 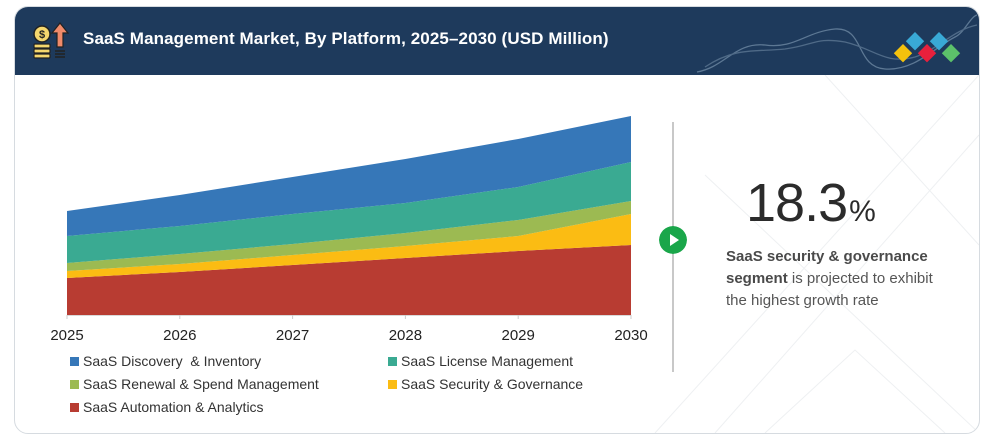 What do you see at coordinates (349, 280) in the screenshot?
I see `area-series-saas-automation-analytics` at bounding box center [349, 280].